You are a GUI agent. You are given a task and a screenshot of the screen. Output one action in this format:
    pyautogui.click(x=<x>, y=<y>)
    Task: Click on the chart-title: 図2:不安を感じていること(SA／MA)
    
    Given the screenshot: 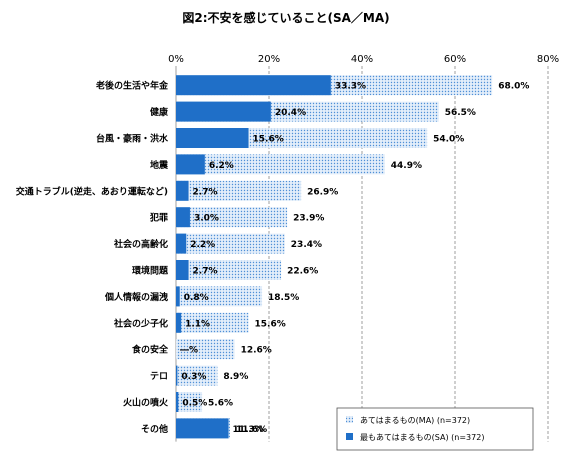 What is the action you would take?
    pyautogui.click(x=285, y=17)
    